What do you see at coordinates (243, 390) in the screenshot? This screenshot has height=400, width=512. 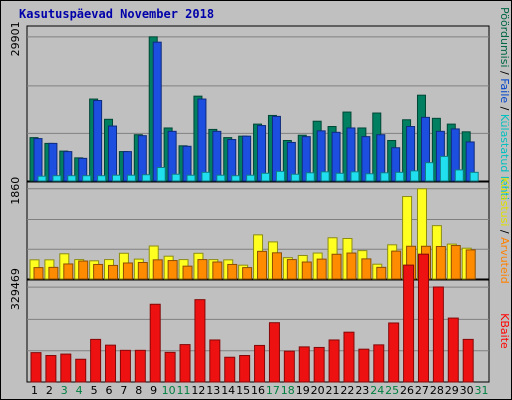 I see `x-tick-label-day-15: 15` at bounding box center [243, 390].